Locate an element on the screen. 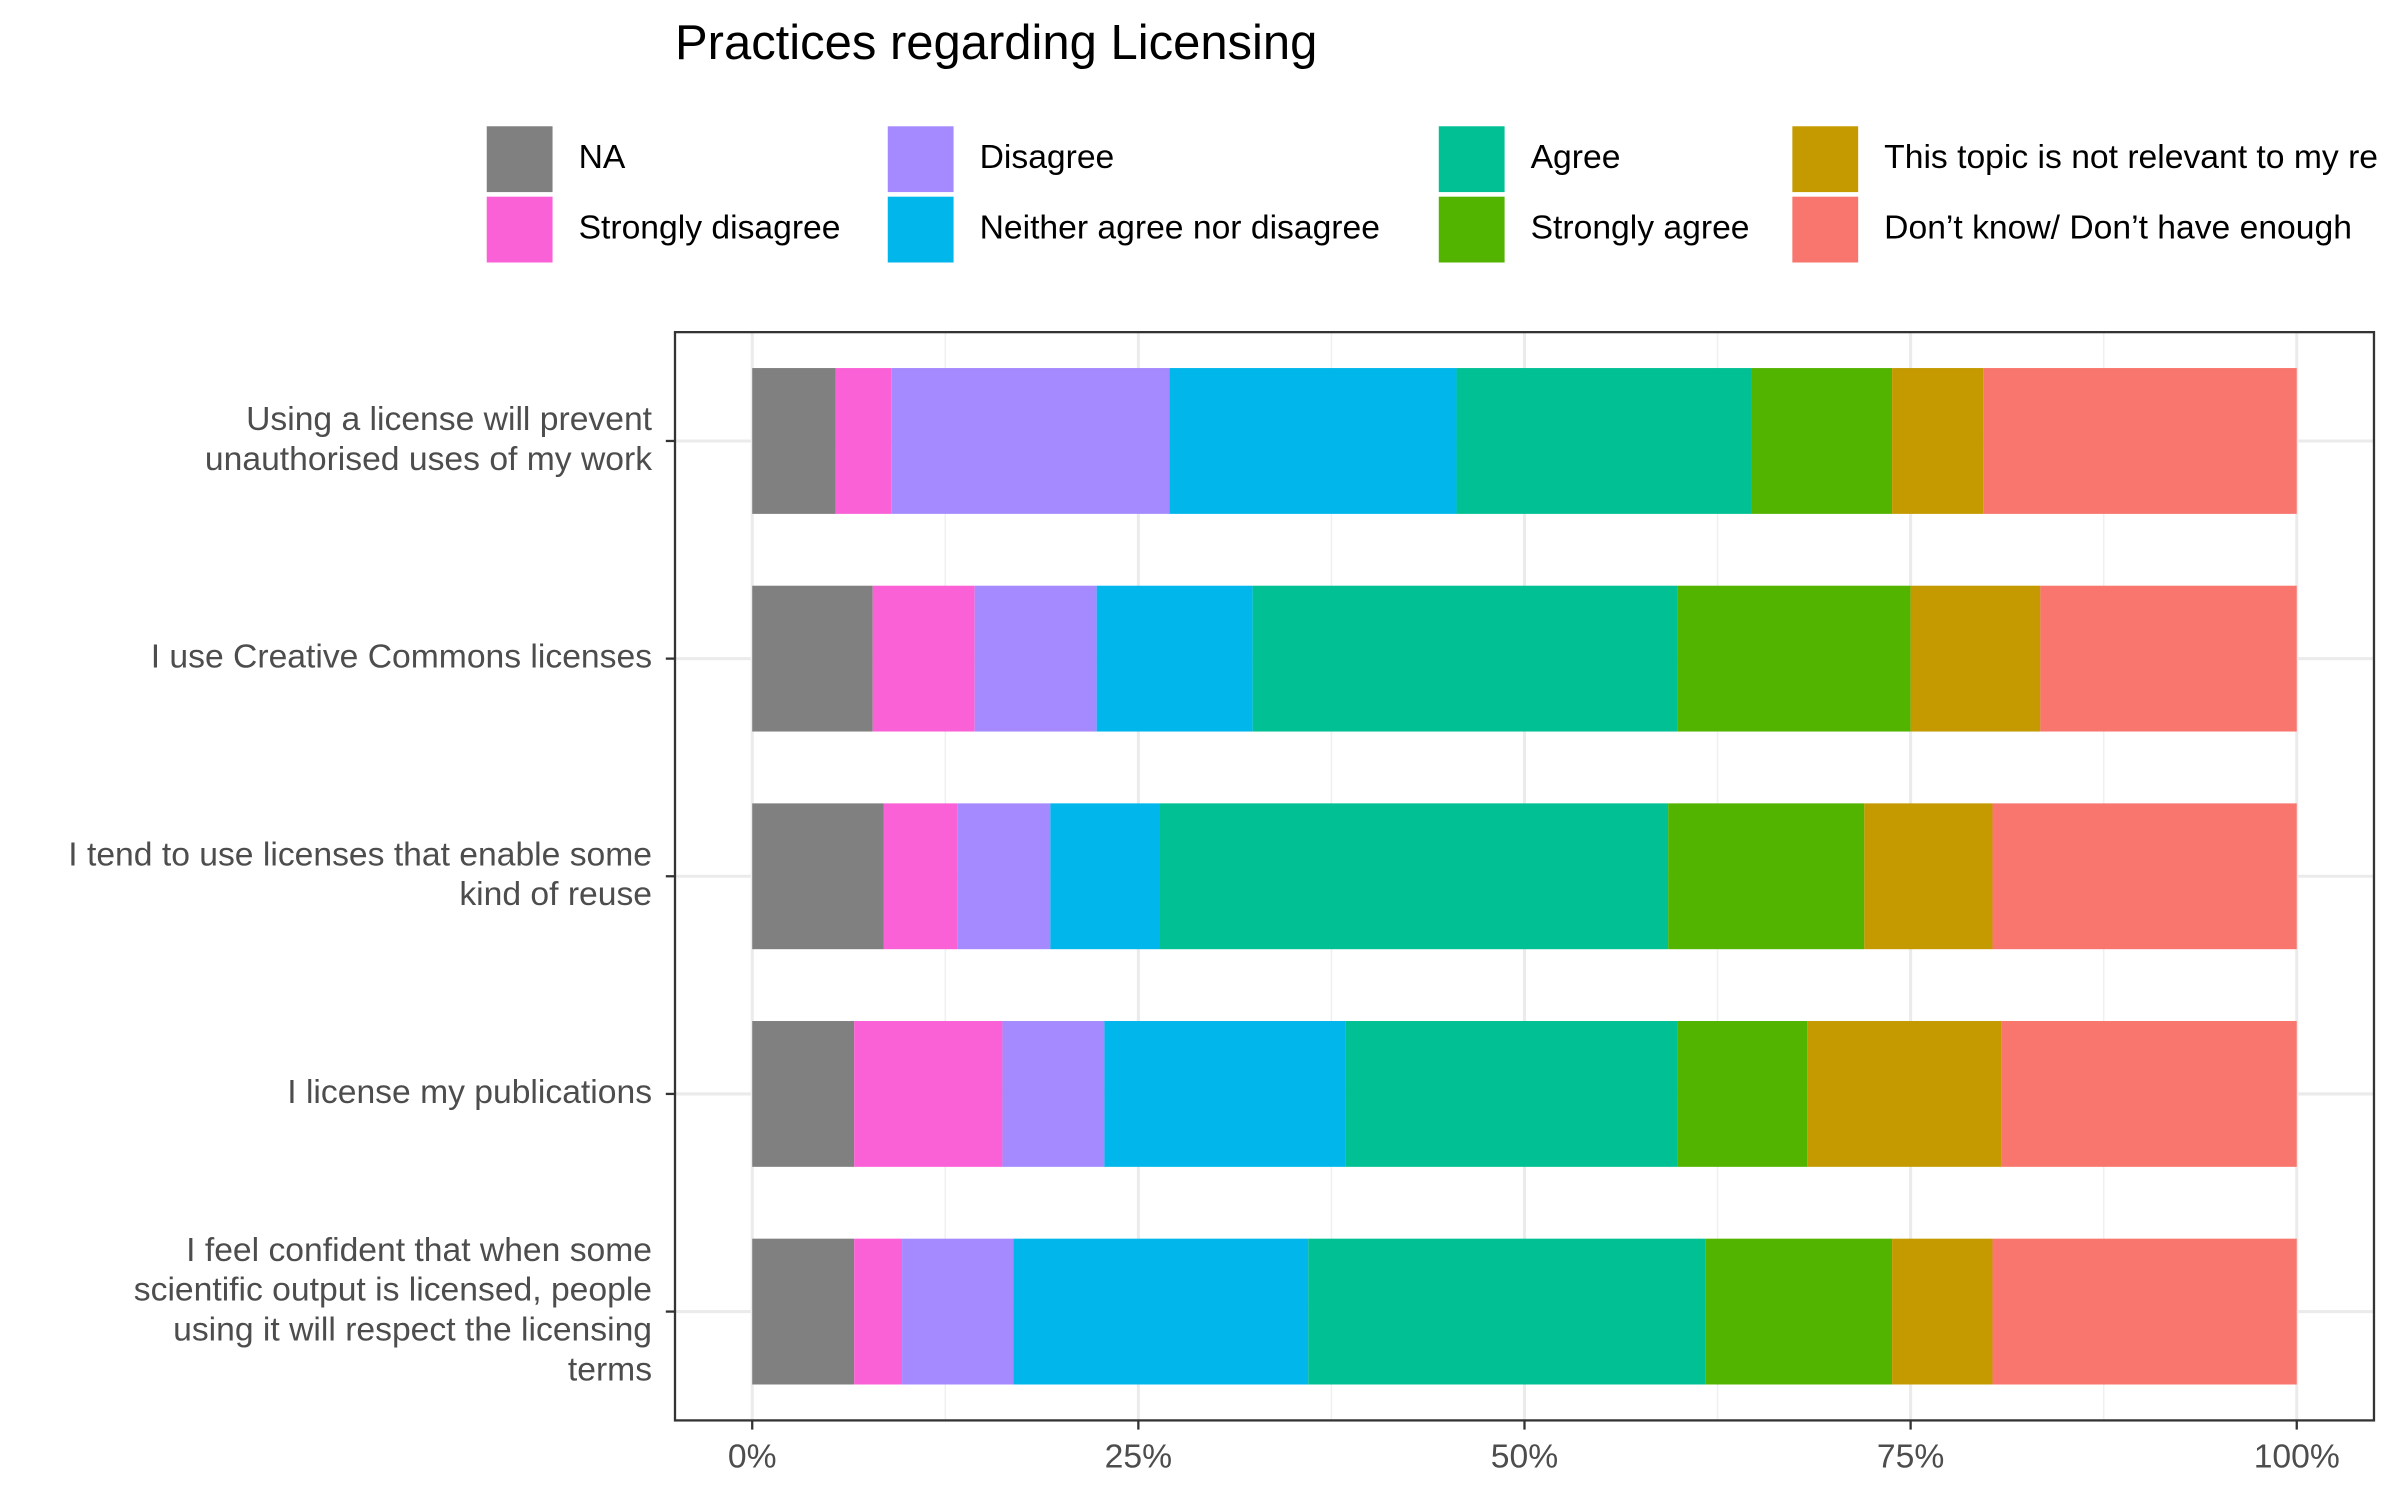  legend-label: Agree is located at coordinates (1576, 157).